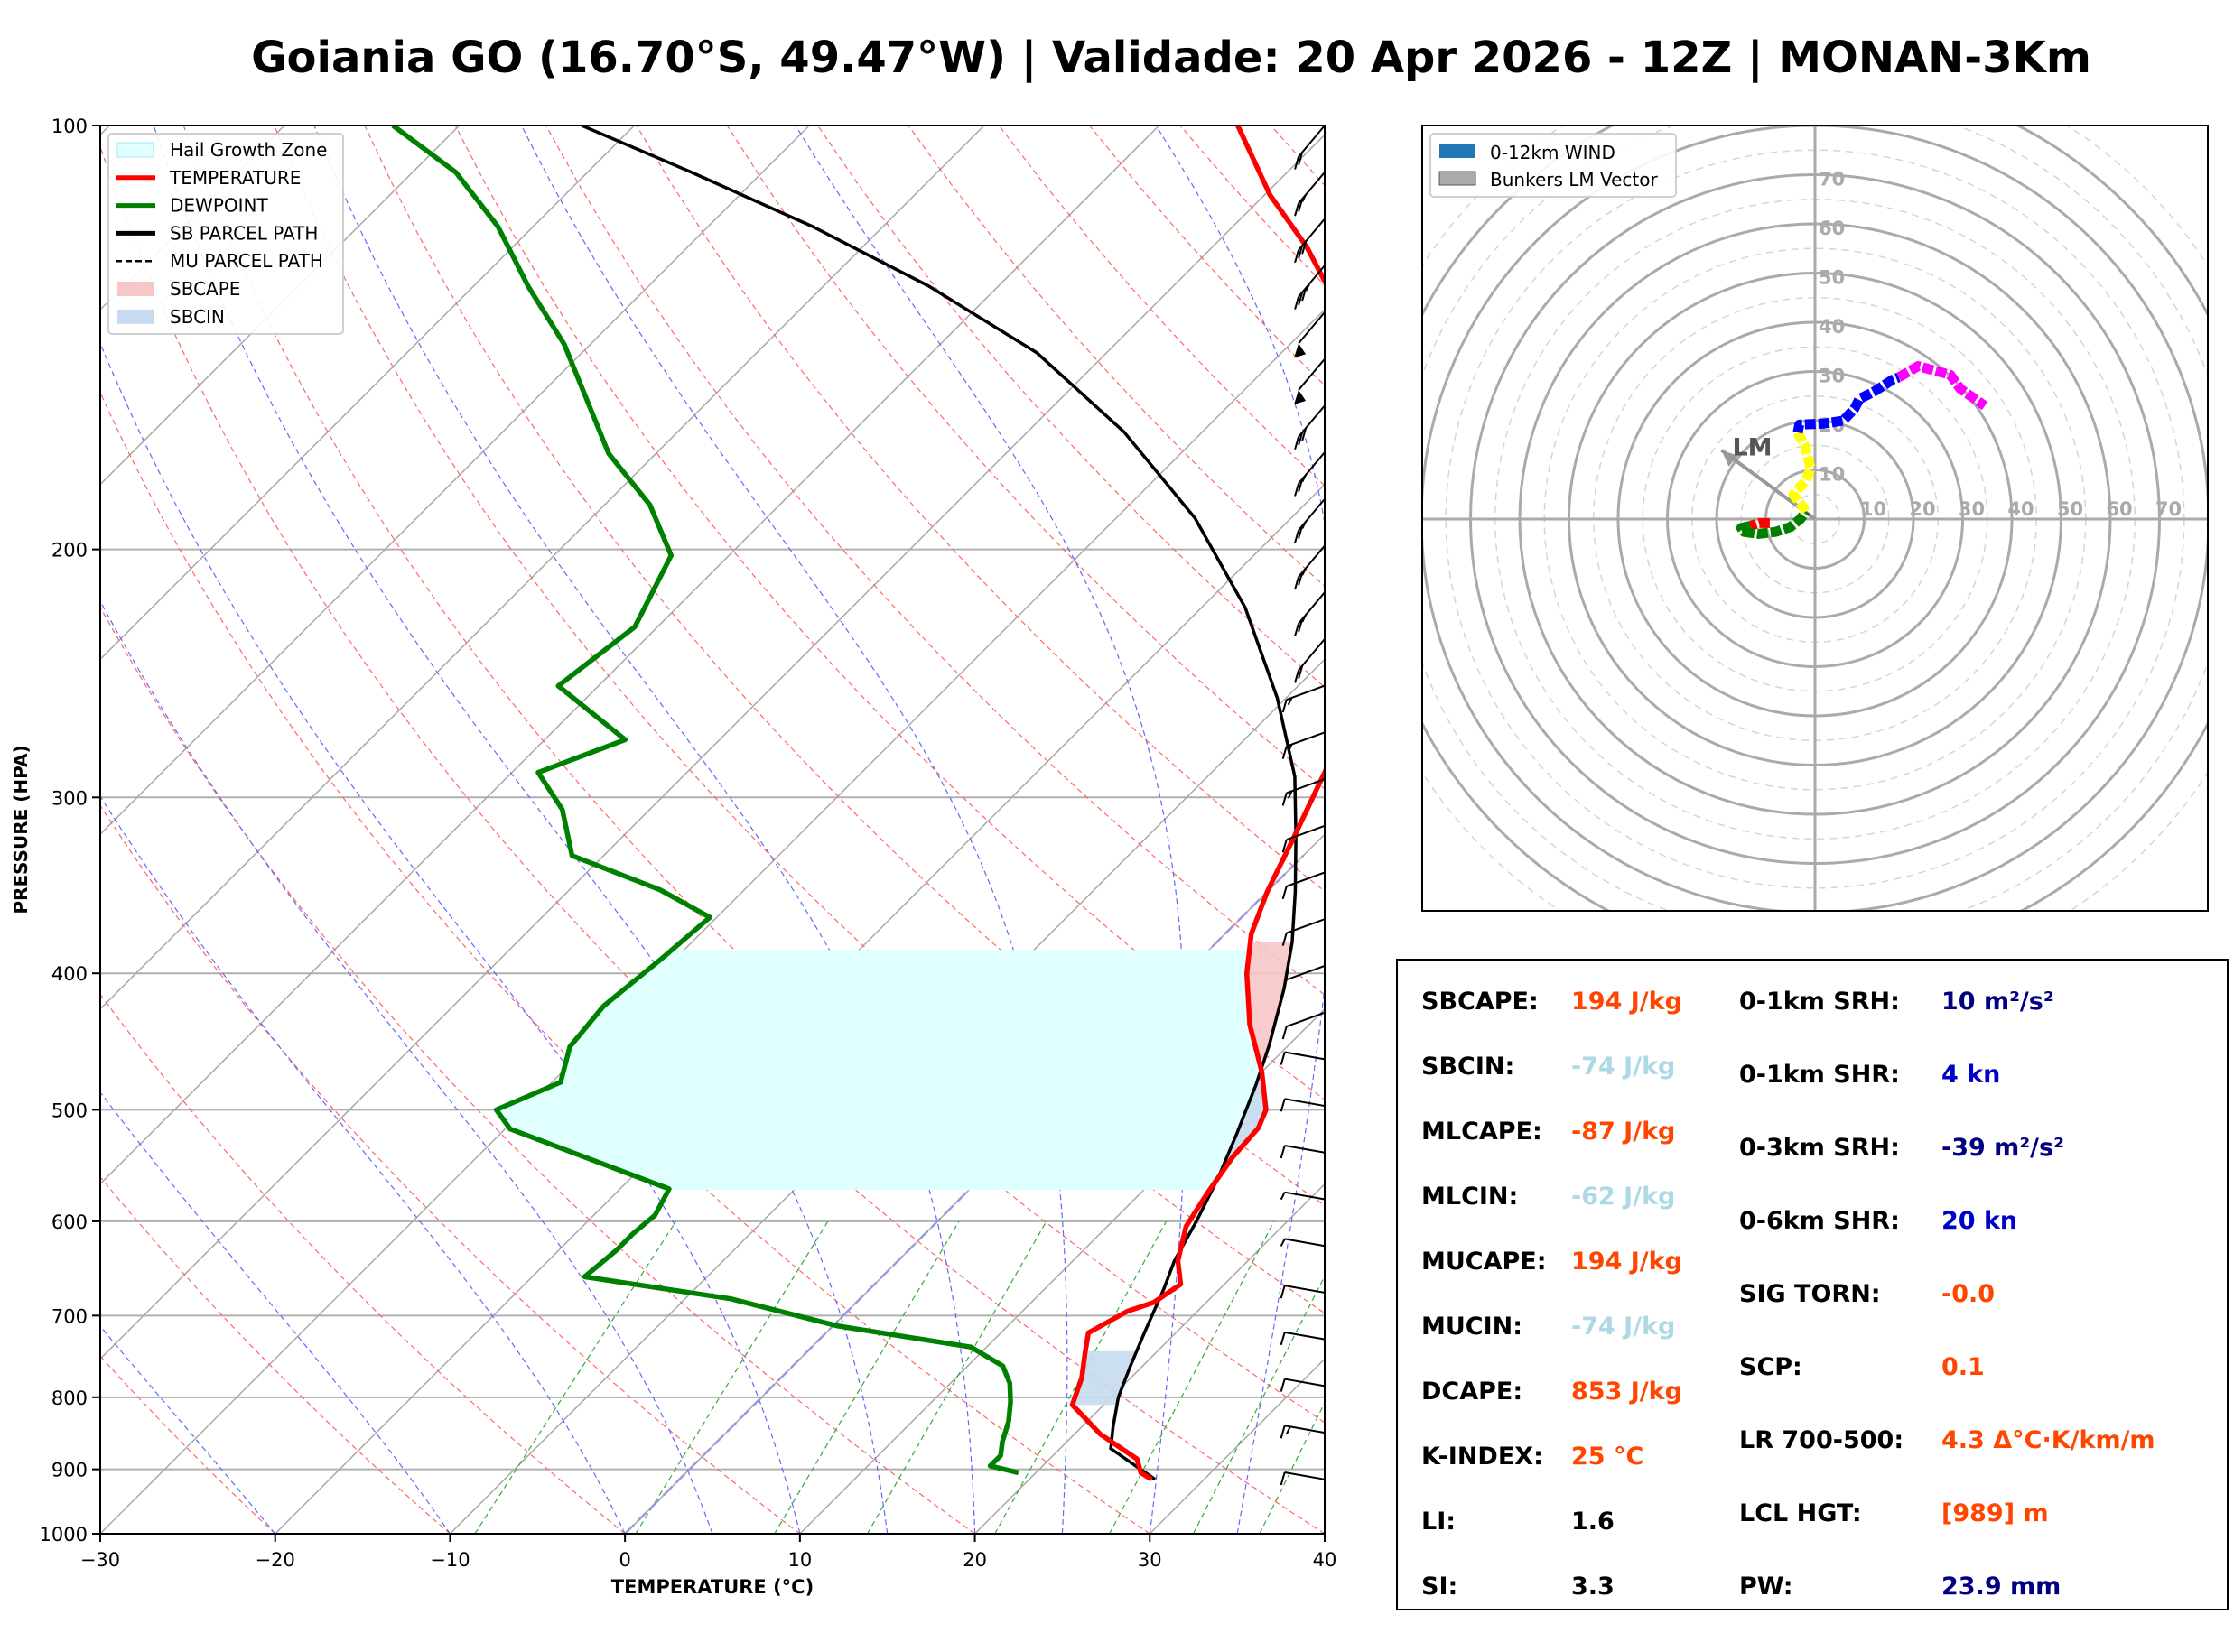 Image resolution: width=2234 pixels, height=1652 pixels. Describe the element at coordinates (2002, 1148) in the screenshot. I see `param-value: -39 m²/s²` at that location.